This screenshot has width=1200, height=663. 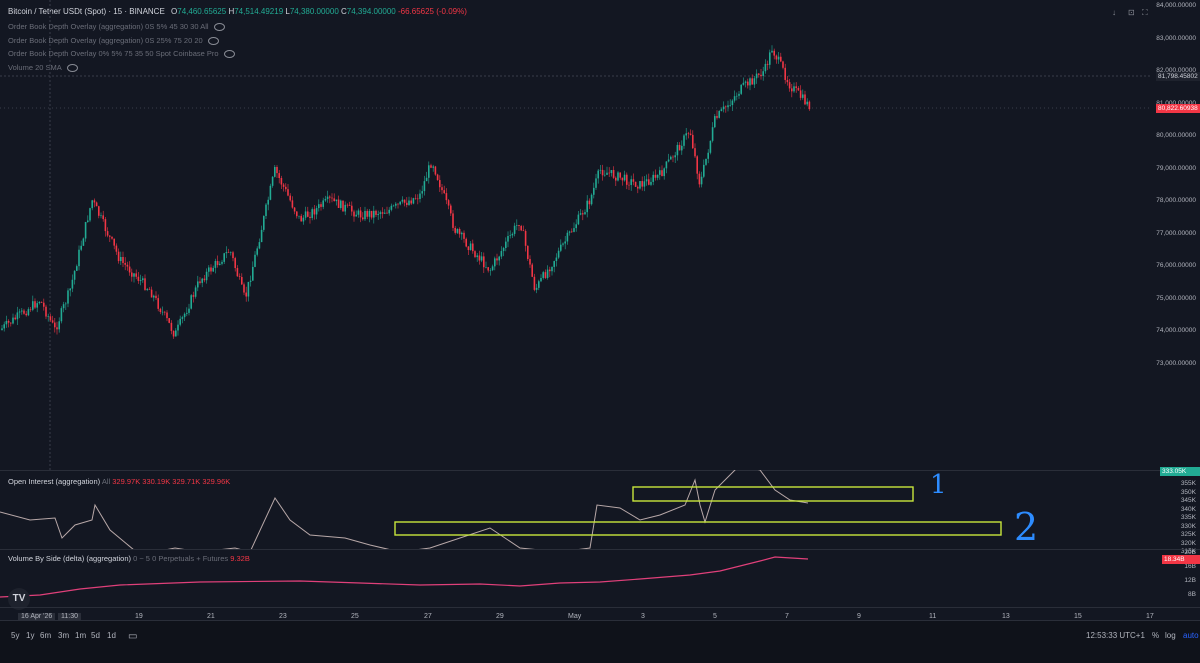 I want to click on close-value: 74,394.00000, so click(x=371, y=11).